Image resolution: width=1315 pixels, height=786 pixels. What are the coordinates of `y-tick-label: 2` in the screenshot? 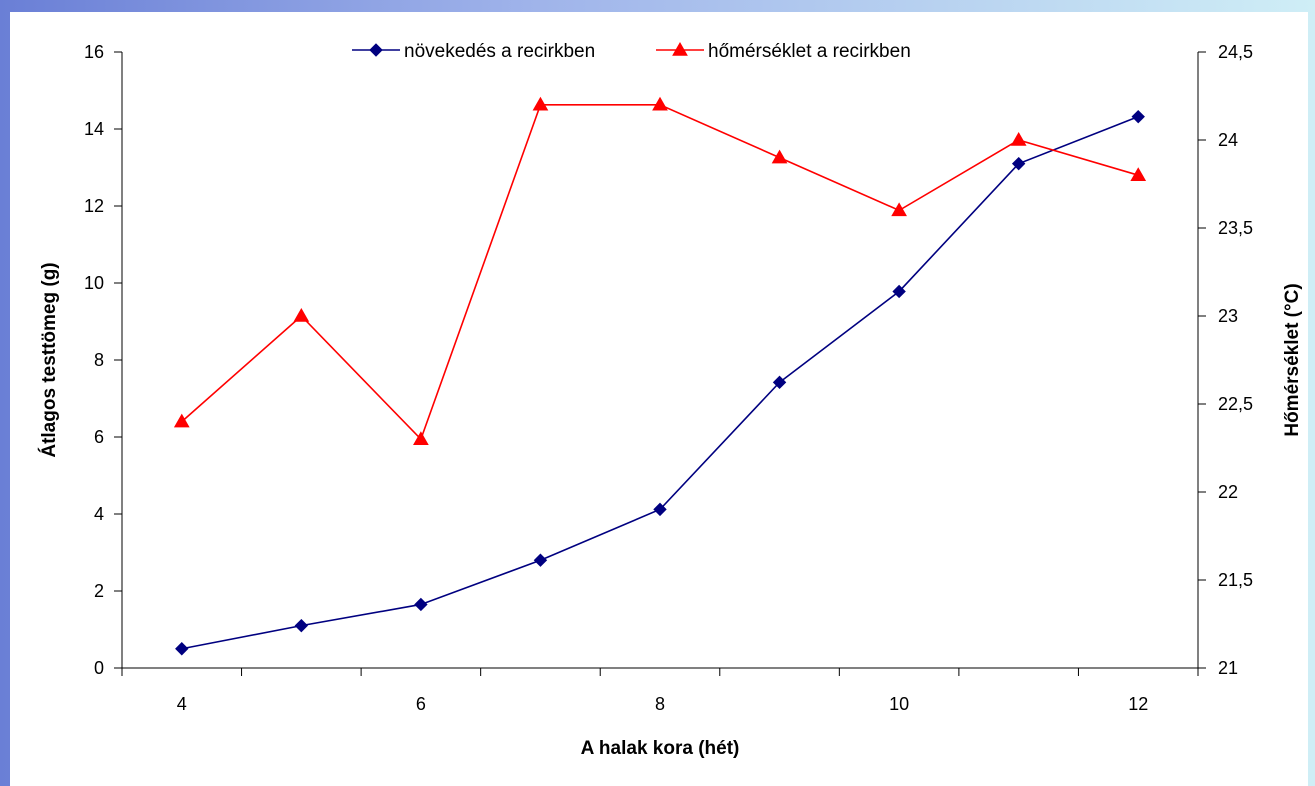 It's located at (99, 591).